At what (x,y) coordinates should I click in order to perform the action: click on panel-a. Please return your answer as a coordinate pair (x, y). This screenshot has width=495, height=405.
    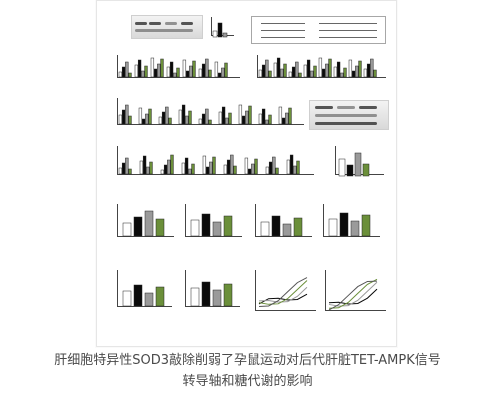
    Looking at the image, I should click on (170, 27).